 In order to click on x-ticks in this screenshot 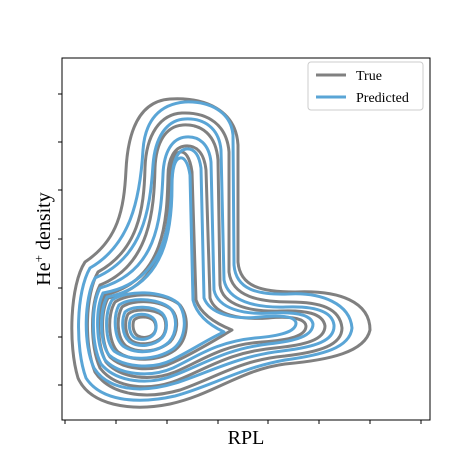, I will do `click(243, 422)`.